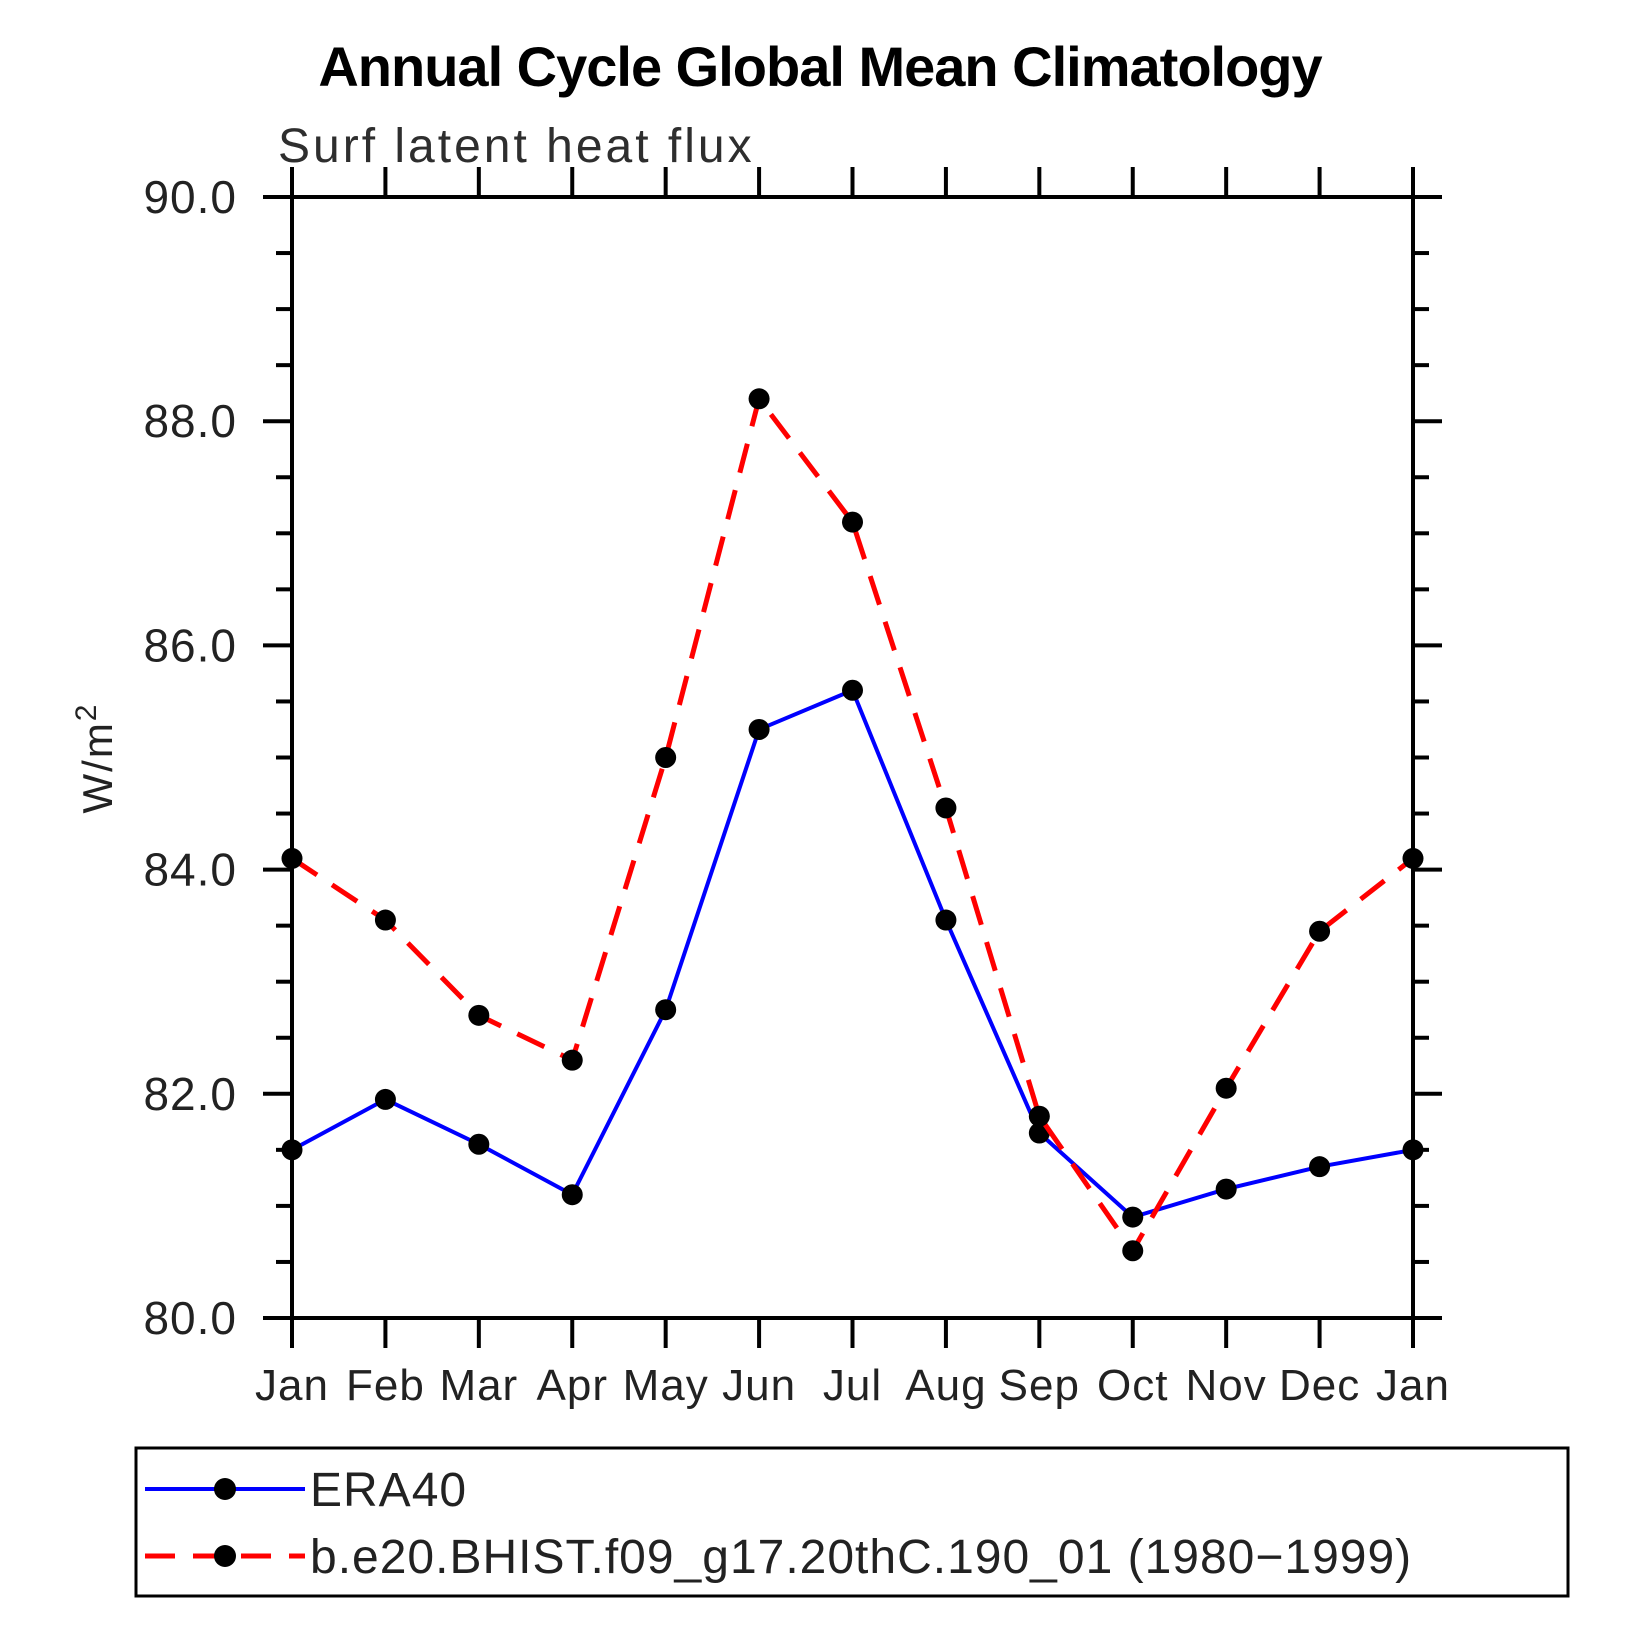 This screenshot has height=1635, width=1635. What do you see at coordinates (385, 1385) in the screenshot?
I see `x-tick-label: Feb` at bounding box center [385, 1385].